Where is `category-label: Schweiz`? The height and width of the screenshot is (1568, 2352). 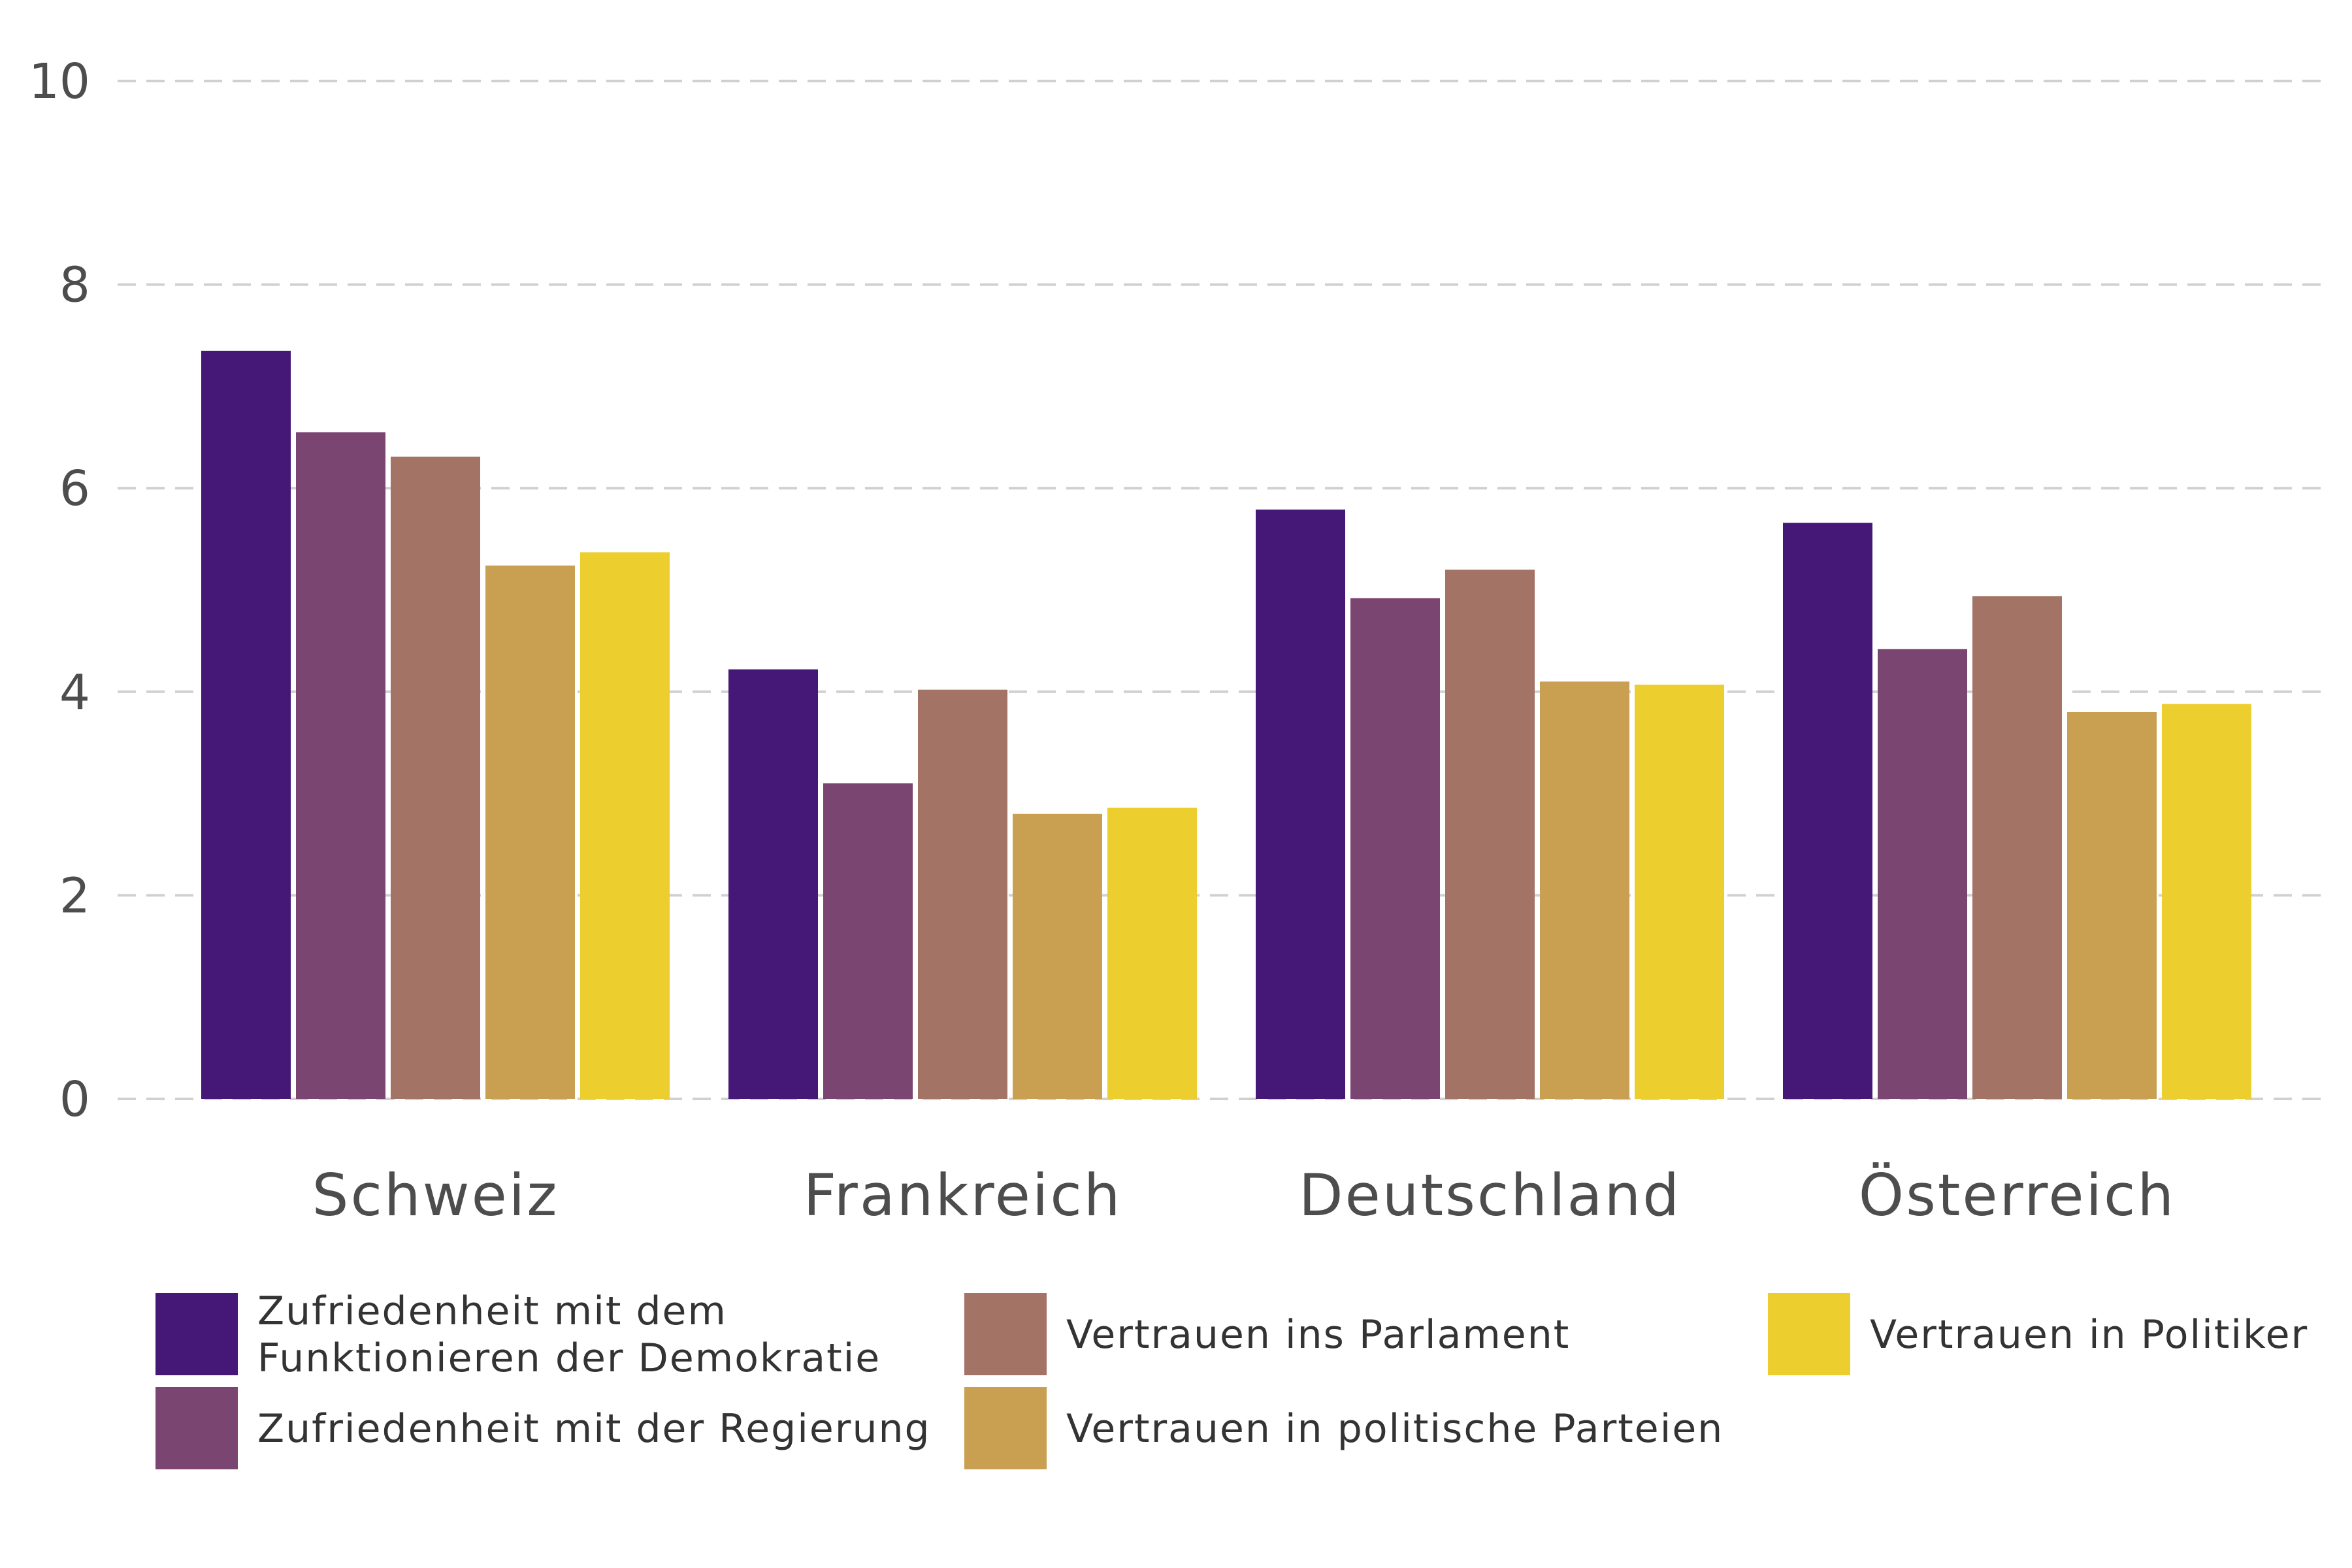 category-label: Schweiz is located at coordinates (435, 1195).